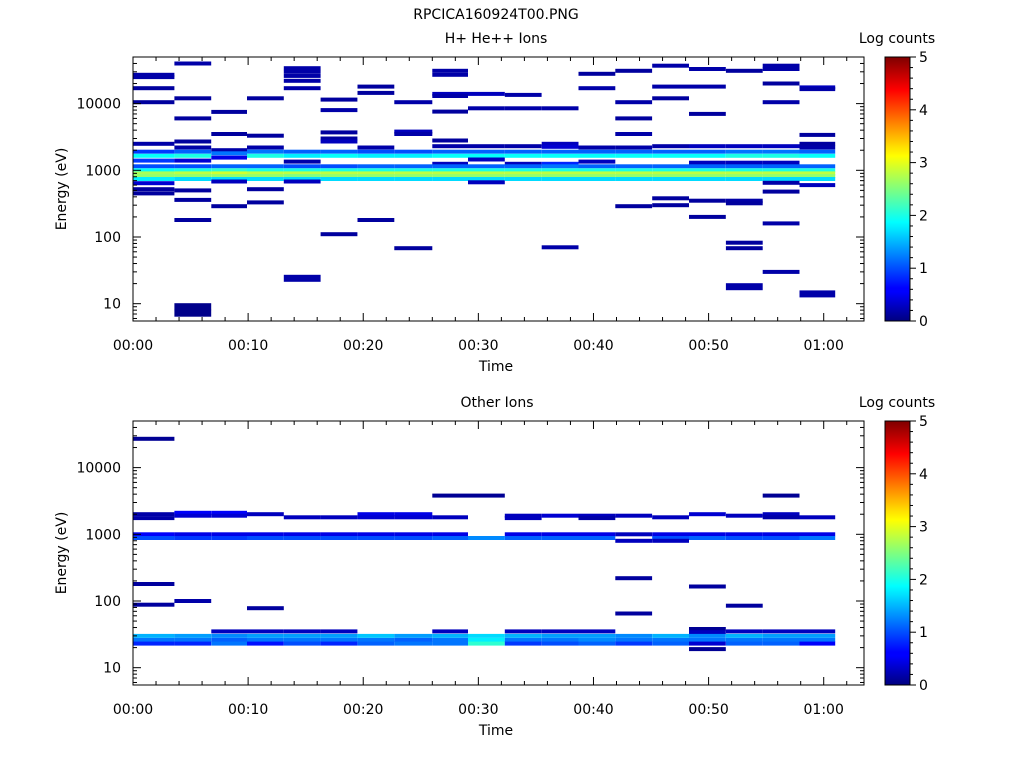  What do you see at coordinates (363, 710) in the screenshot?
I see `x-tick-label: 00:20` at bounding box center [363, 710].